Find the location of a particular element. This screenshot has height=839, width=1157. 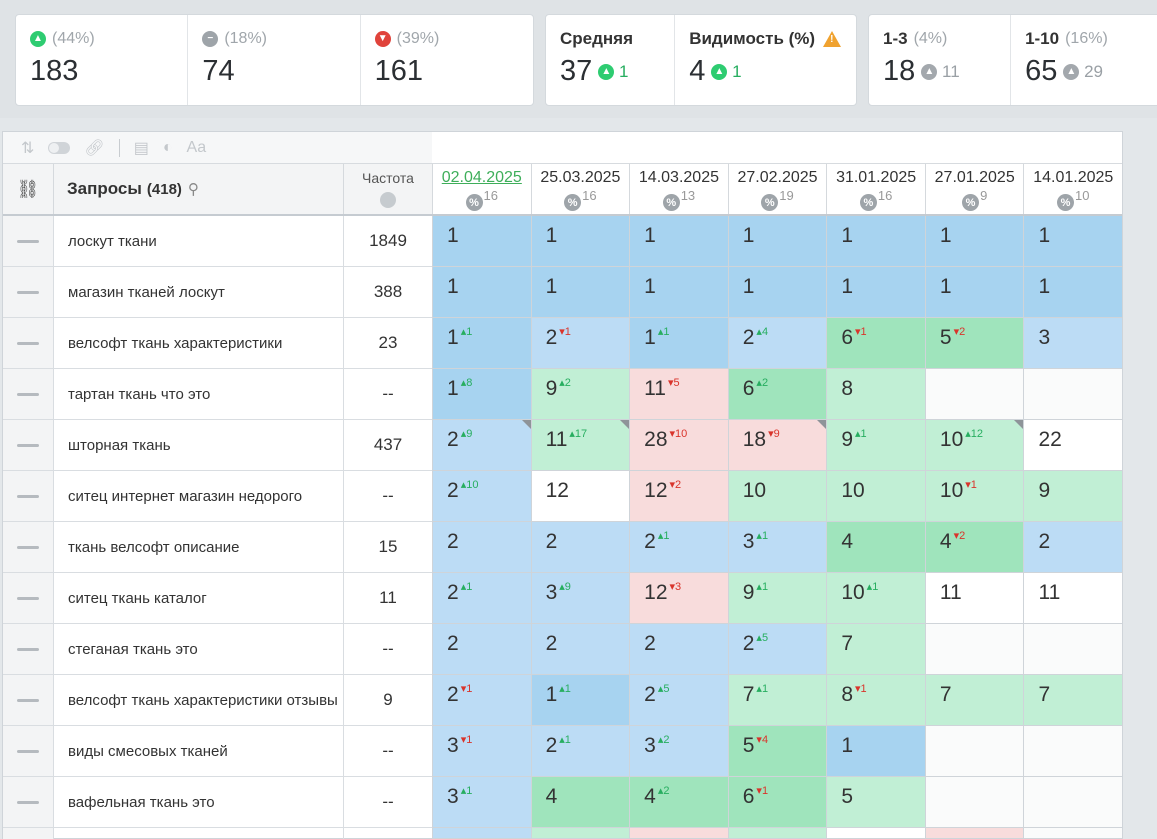

table-row: лоскут ткани 1849 is located at coordinates (217, 241).